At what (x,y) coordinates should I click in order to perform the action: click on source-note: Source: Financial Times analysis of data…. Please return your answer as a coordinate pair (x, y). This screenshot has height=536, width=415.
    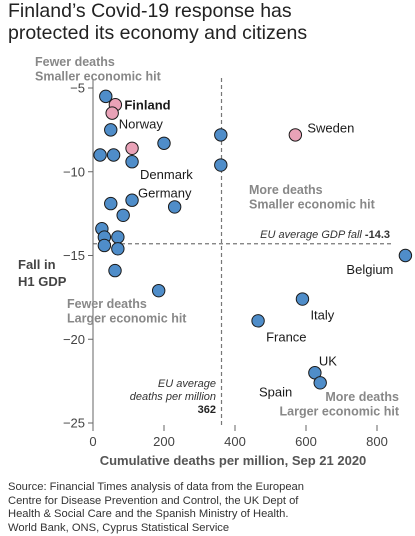
    Looking at the image, I should click on (208, 508).